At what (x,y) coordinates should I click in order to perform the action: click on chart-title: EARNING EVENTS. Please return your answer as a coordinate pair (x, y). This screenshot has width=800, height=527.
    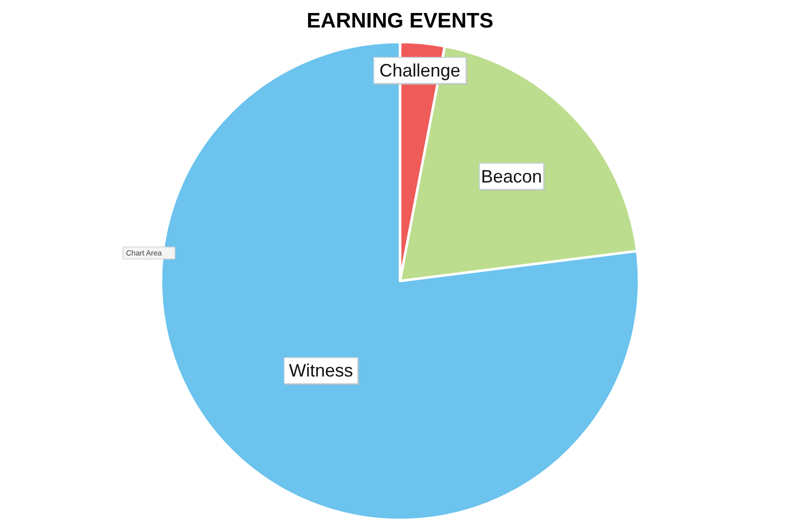
    Looking at the image, I should click on (400, 21).